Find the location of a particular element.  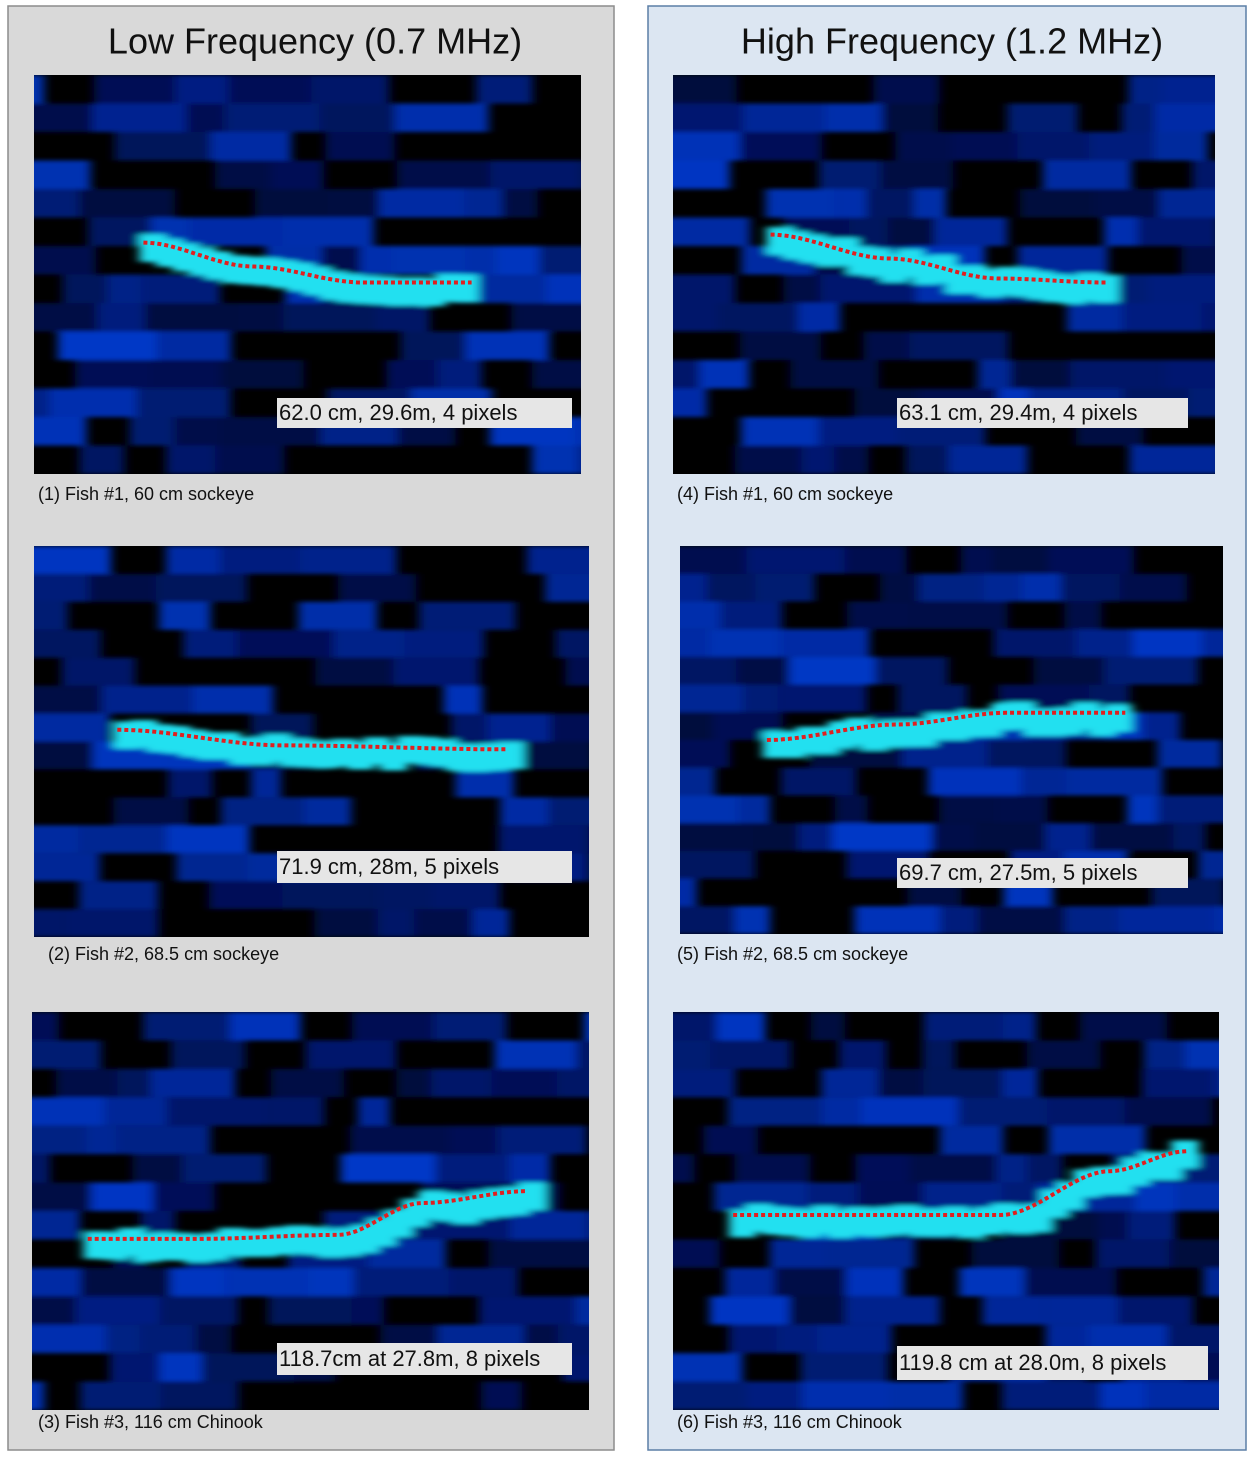

label-bg is located at coordinates (1052, 1363).